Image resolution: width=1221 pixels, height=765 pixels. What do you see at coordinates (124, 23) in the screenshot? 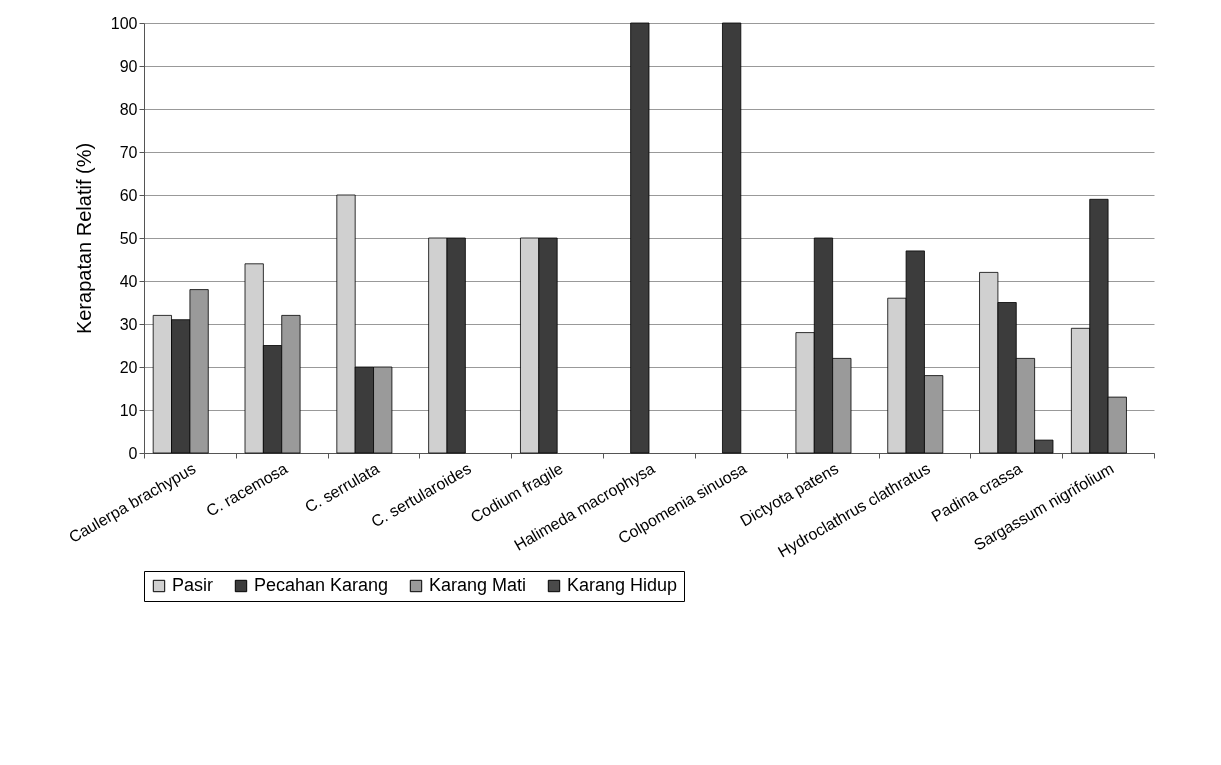
I see `y-tick-label: 100` at bounding box center [124, 23].